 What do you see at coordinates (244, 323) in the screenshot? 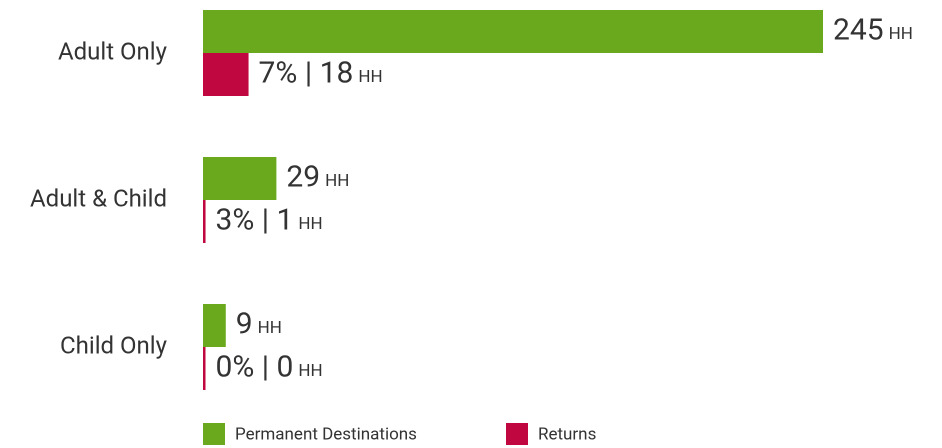
I see `value-label: 9` at bounding box center [244, 323].